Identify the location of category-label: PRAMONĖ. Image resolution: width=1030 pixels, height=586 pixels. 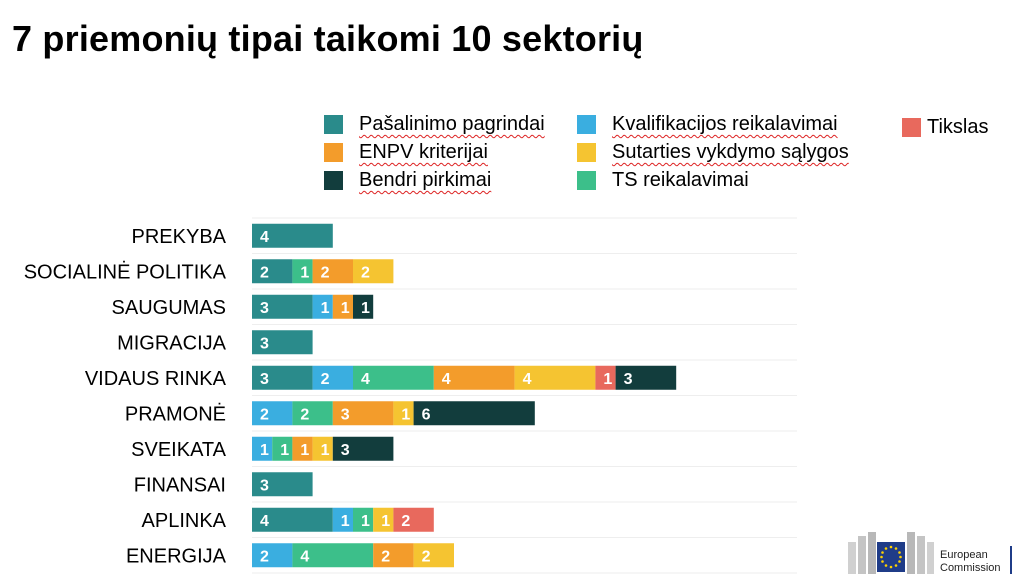
(175, 413).